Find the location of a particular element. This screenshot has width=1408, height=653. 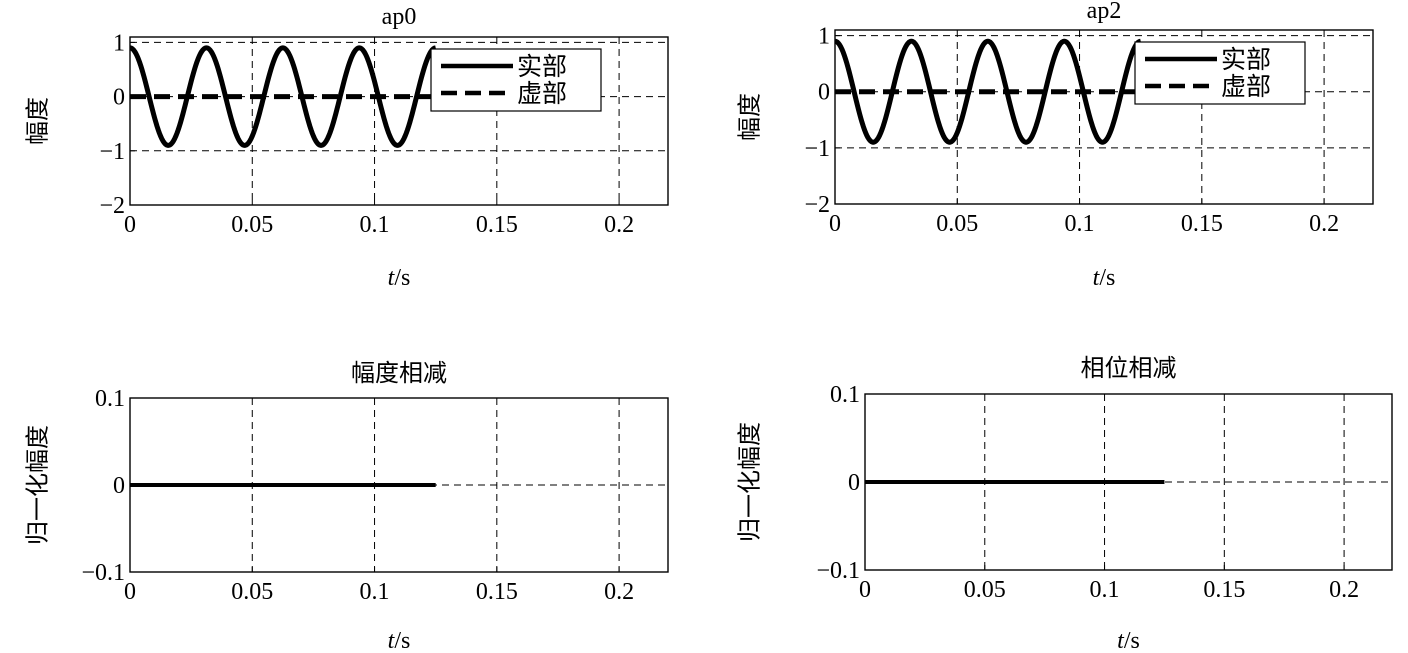

chart-title: 相位相减 is located at coordinates (1129, 368).